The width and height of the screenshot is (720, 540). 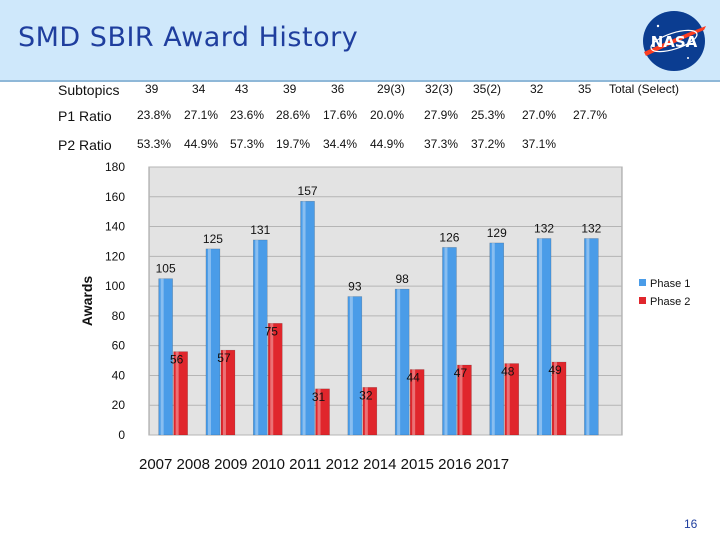 What do you see at coordinates (188, 37) in the screenshot?
I see `slide-title: SMD SBIR Award History` at bounding box center [188, 37].